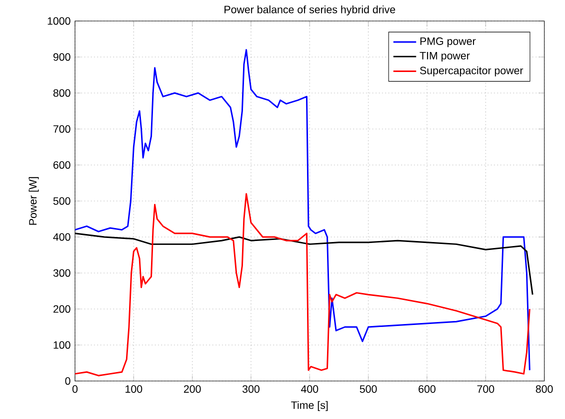 This screenshot has height=419, width=565. I want to click on x-tick-label: 800, so click(544, 389).